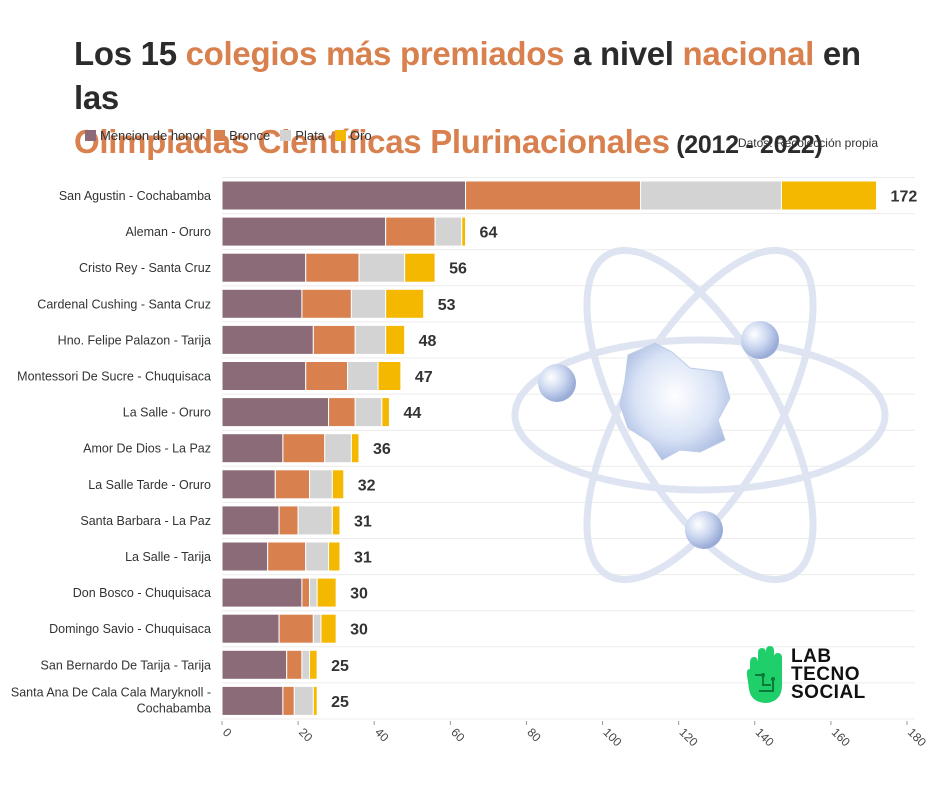 Image resolution: width=940 pixels, height=788 pixels. Describe the element at coordinates (382, 735) in the screenshot. I see `x-tick-label: 40` at that location.